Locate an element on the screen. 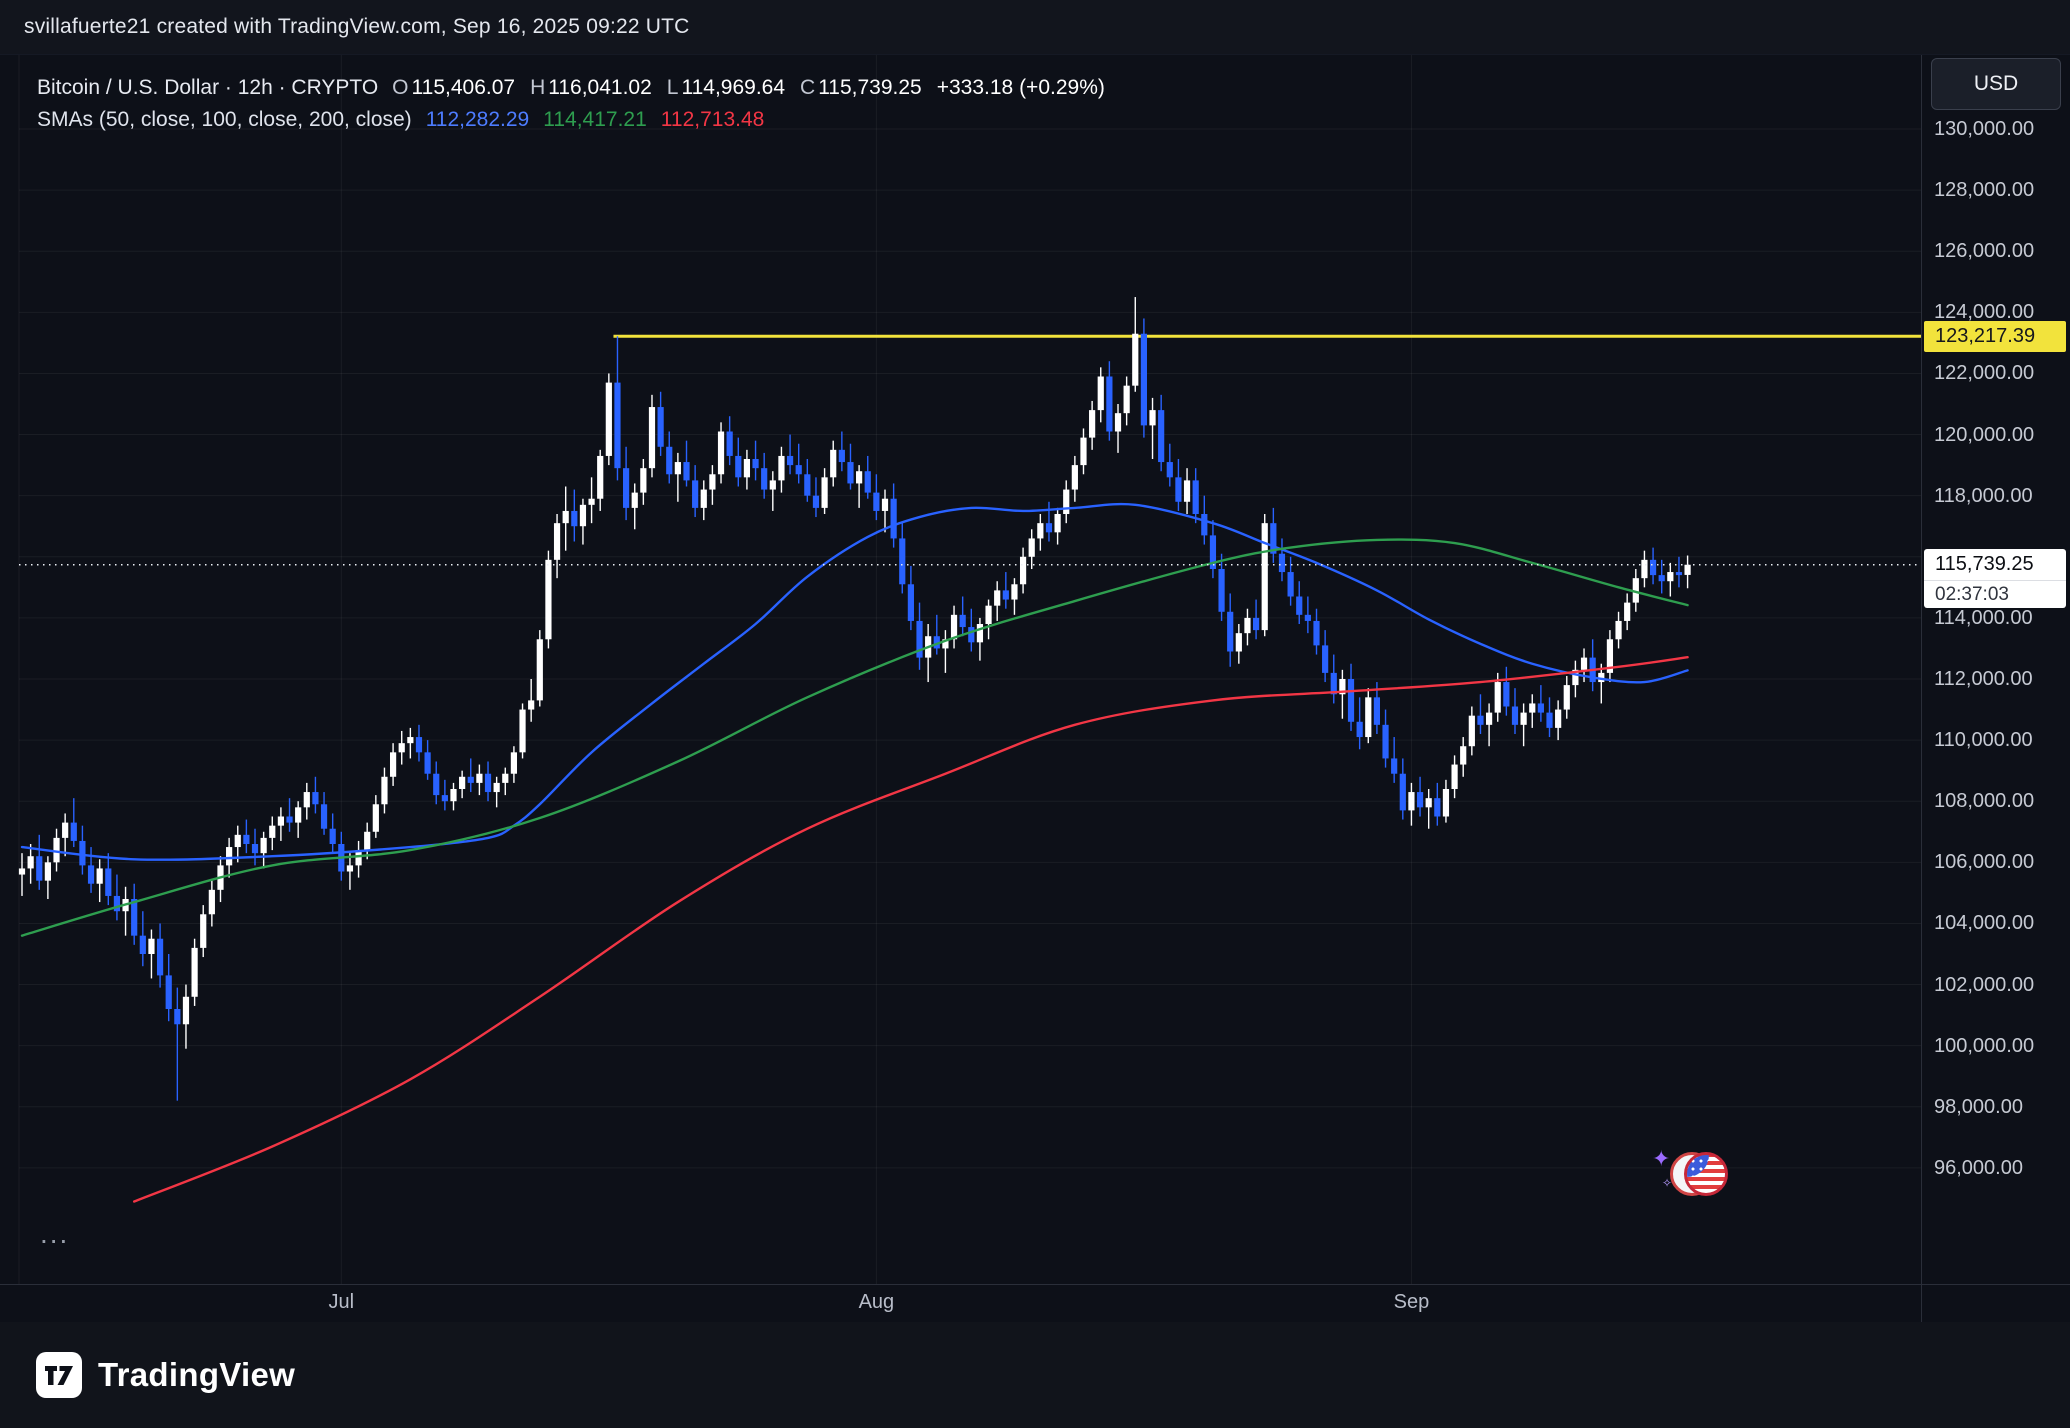 The image size is (2070, 1428). close-readout: C 115,739.25 is located at coordinates (861, 89).